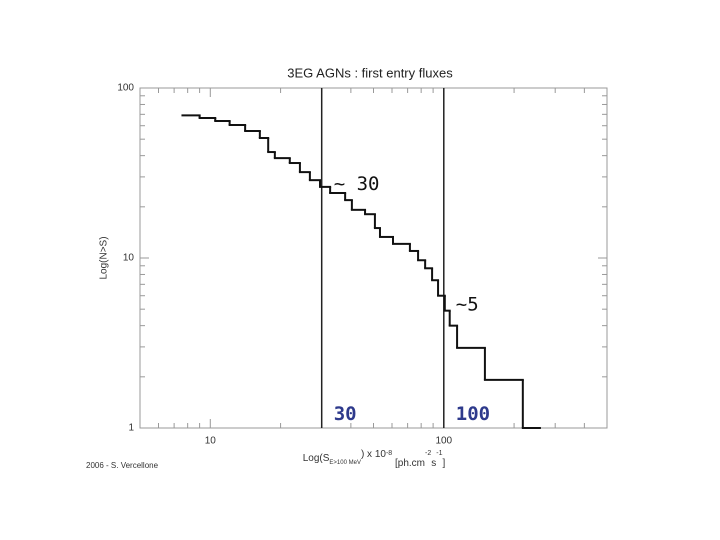 This screenshot has width=720, height=540. Describe the element at coordinates (439, 453) in the screenshot. I see `x-axis-label-part: -1` at that location.